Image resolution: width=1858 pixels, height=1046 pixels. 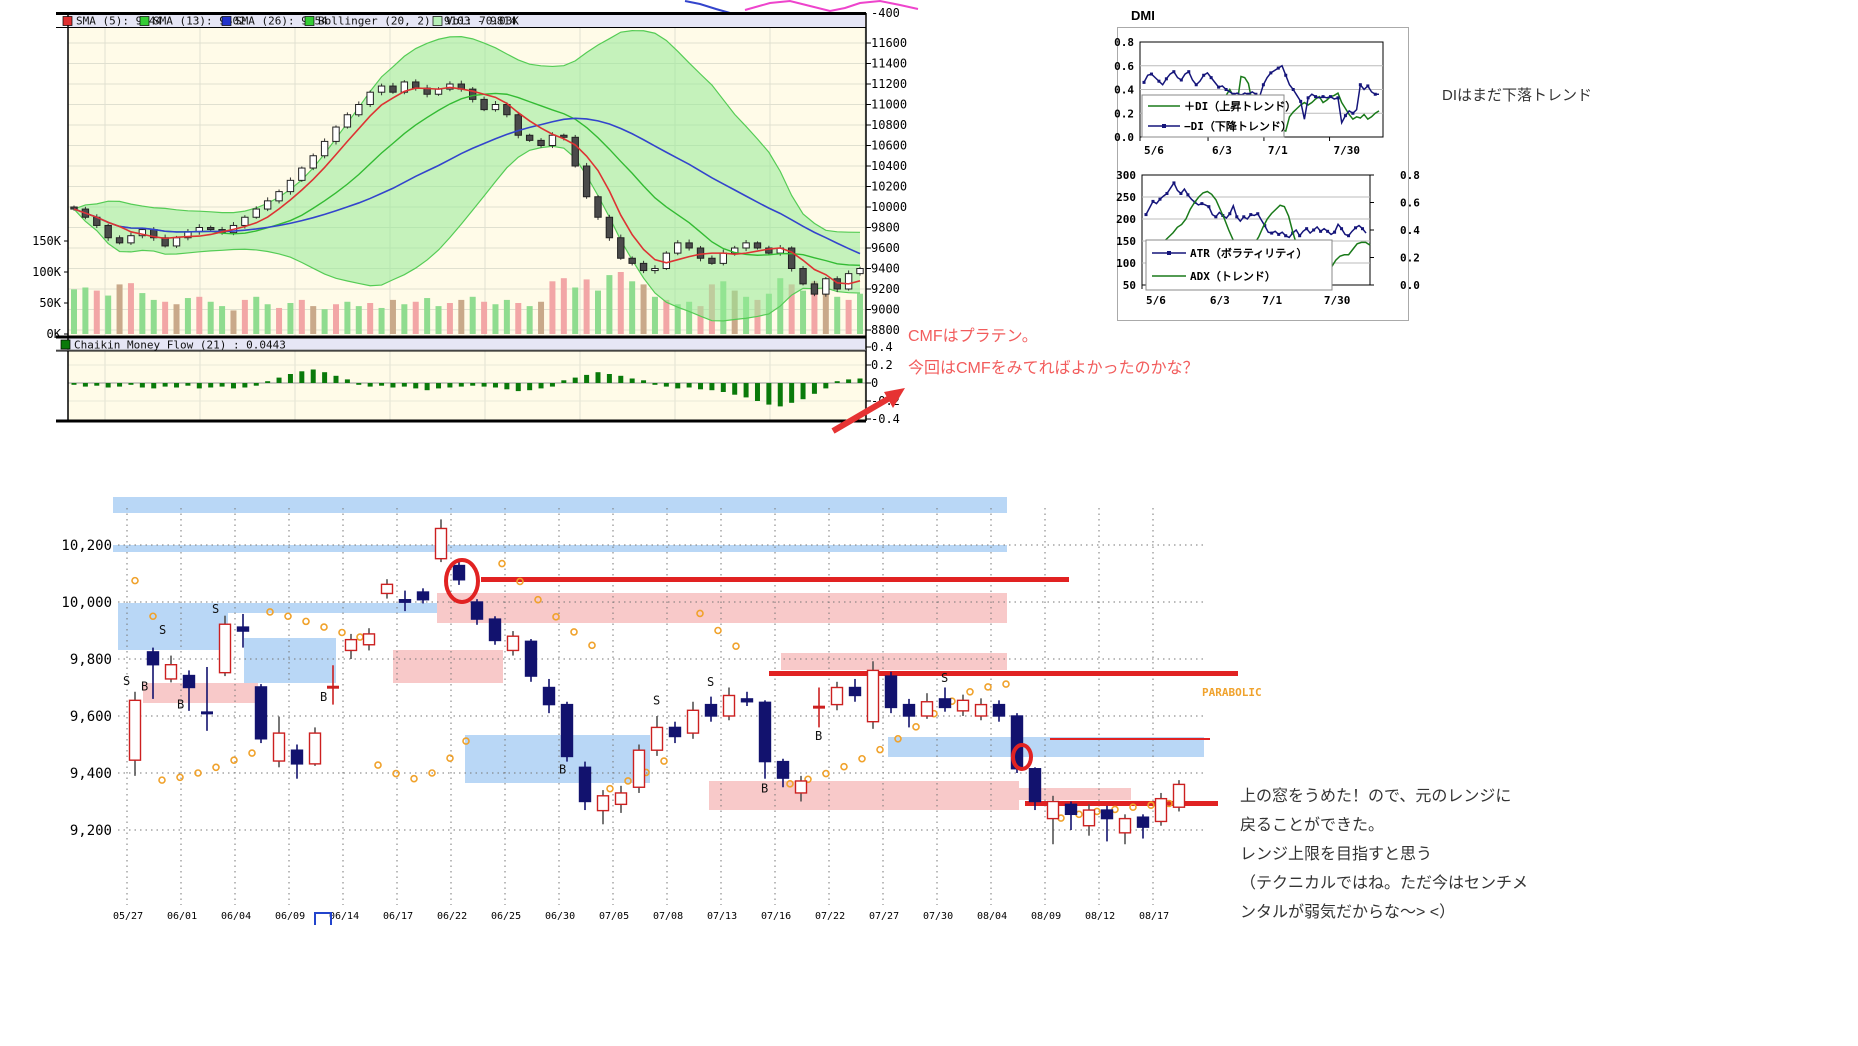 I want to click on price-axis-label: 9,600, so click(x=91, y=717).